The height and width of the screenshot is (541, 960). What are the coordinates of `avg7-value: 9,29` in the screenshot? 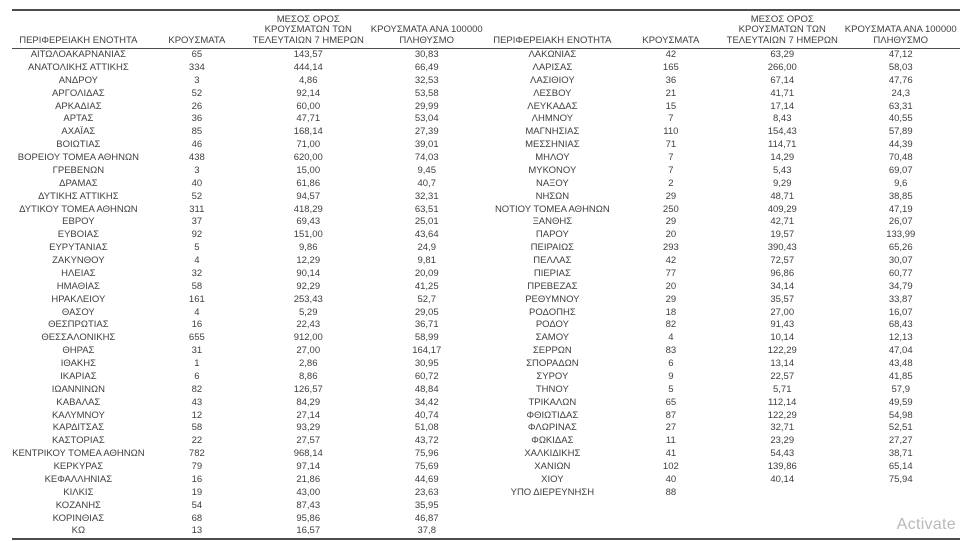 It's located at (782, 183).